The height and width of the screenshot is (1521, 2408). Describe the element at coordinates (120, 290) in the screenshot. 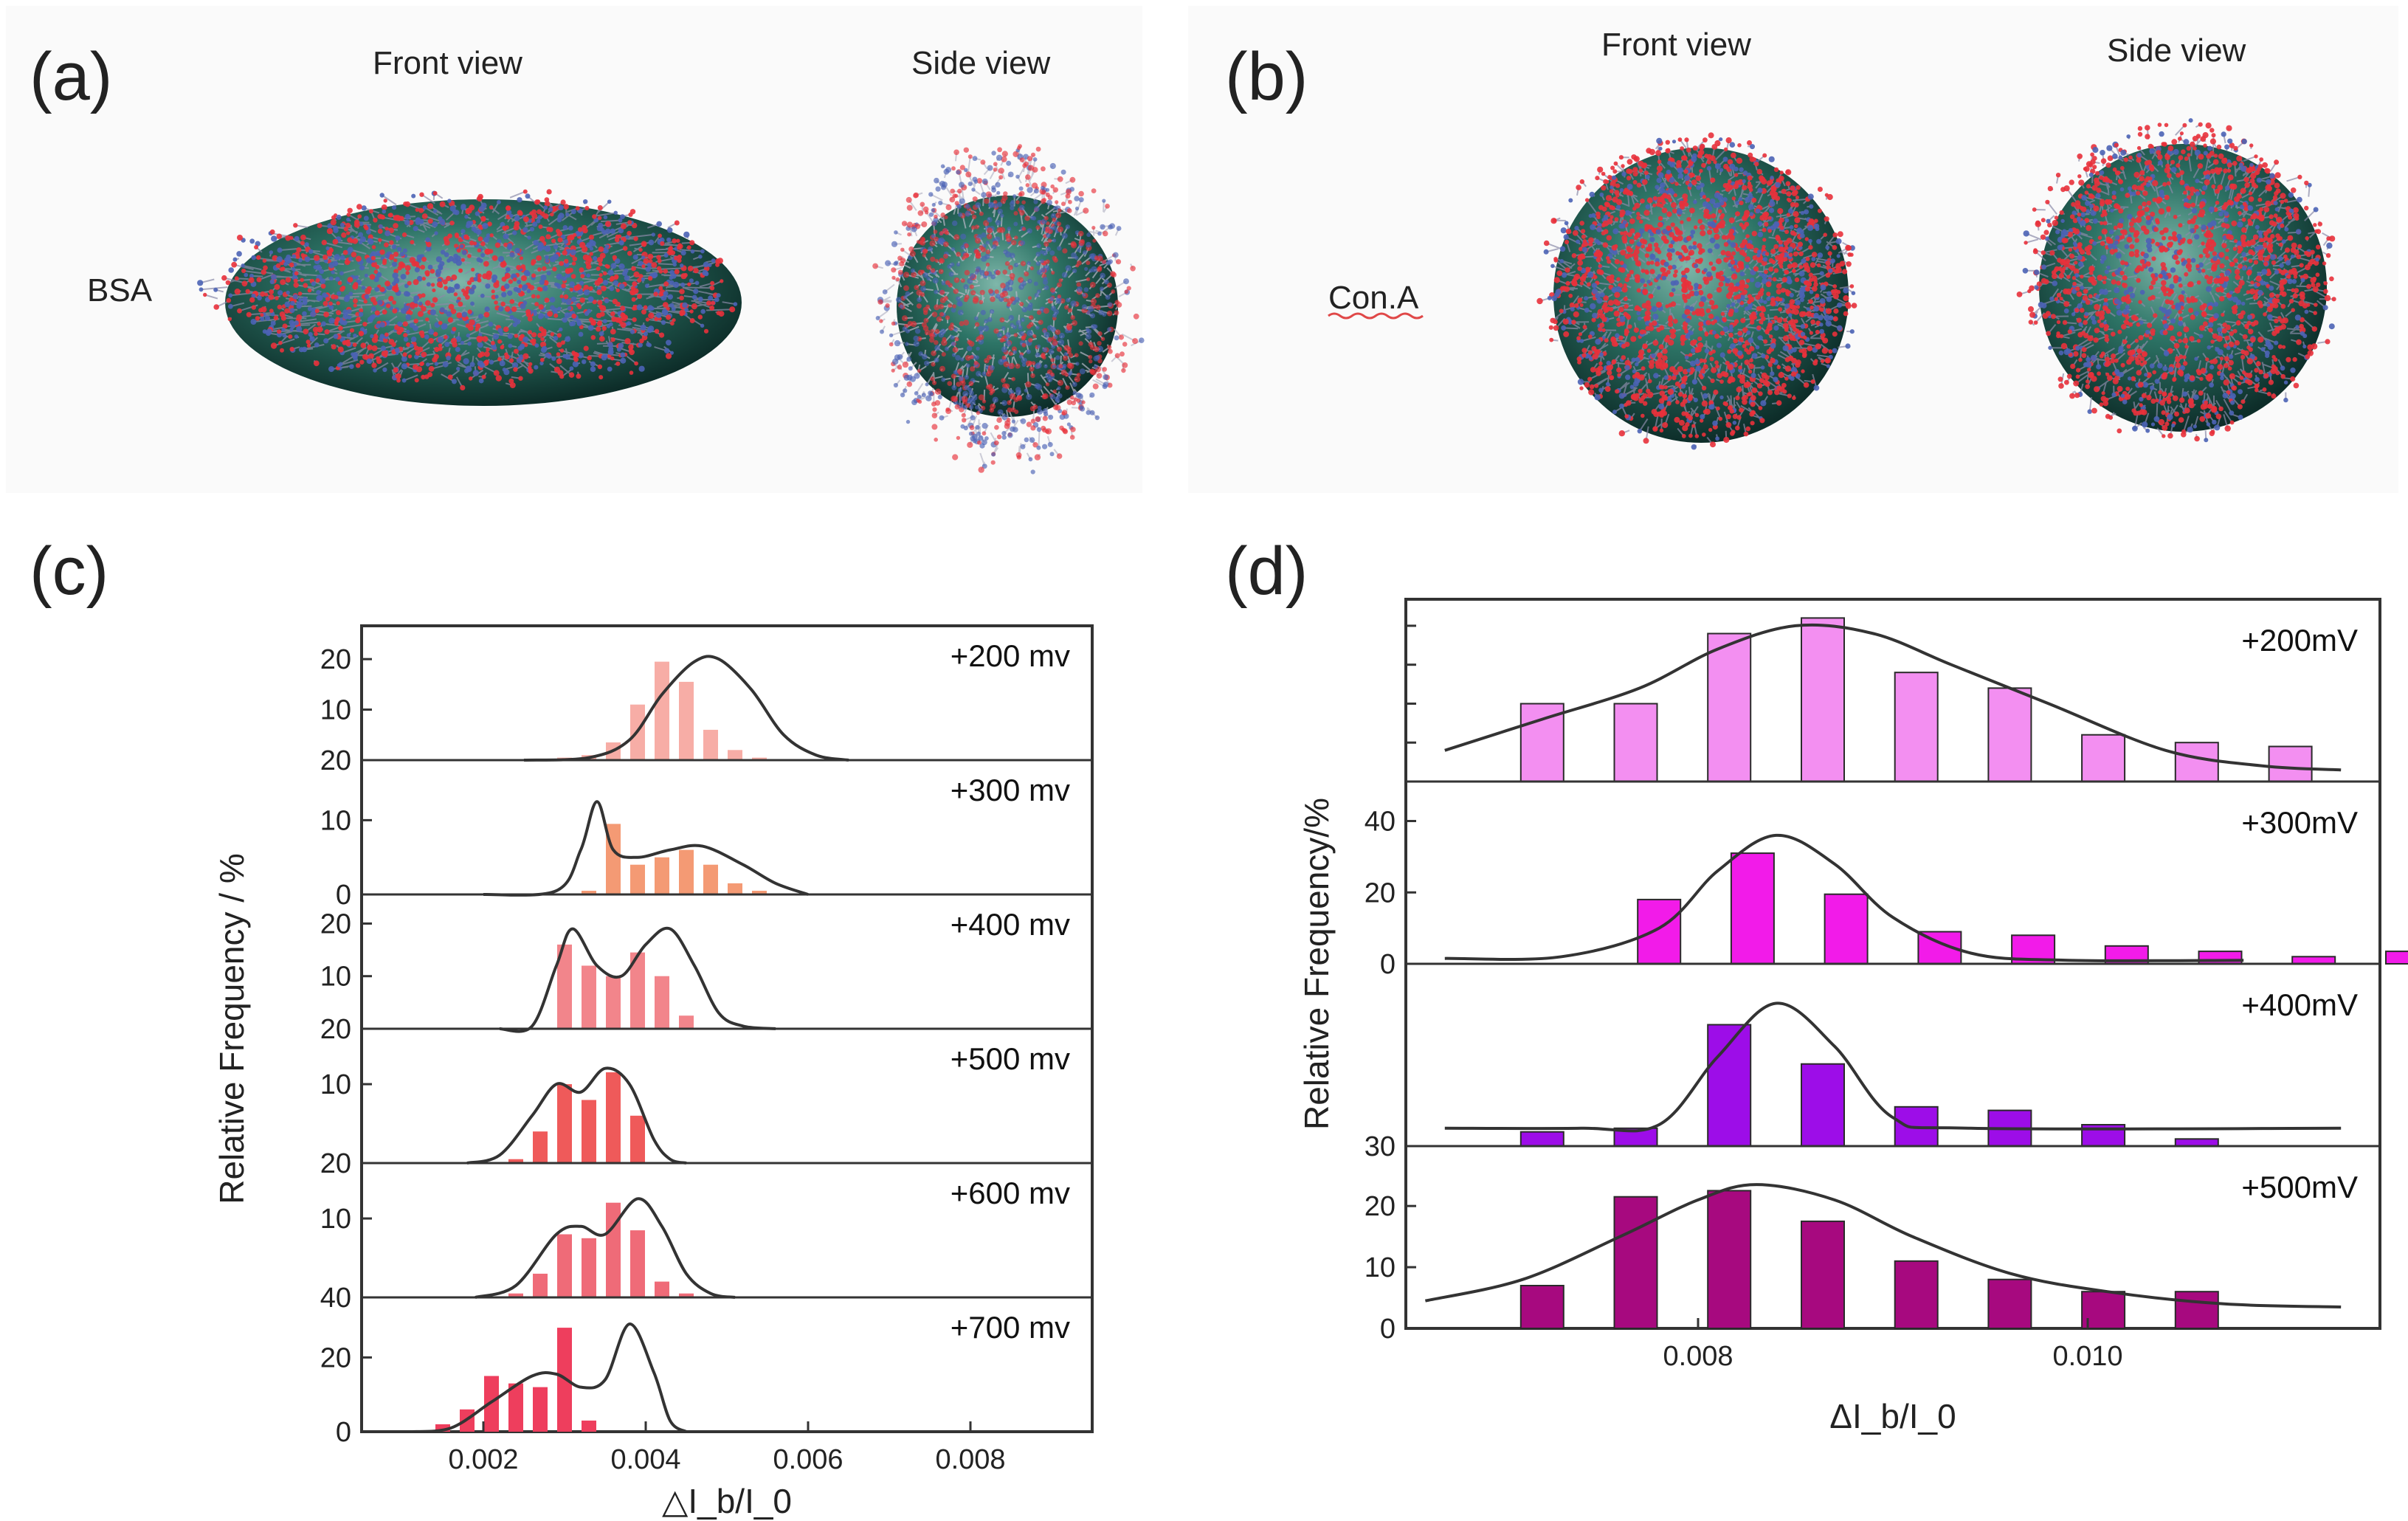

I see `panel-a-molecule-label: BSA` at that location.